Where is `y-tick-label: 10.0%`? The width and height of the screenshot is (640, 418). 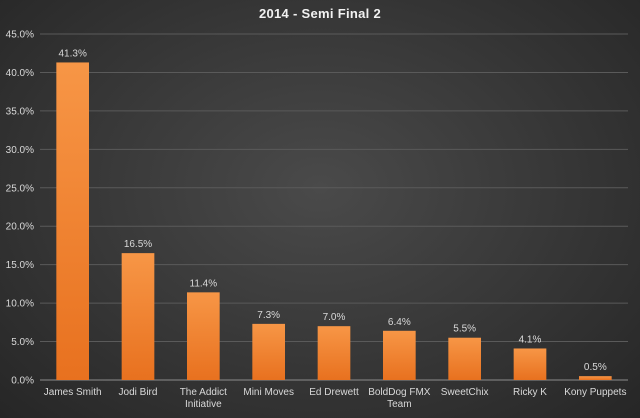 y-tick-label: 10.0% is located at coordinates (20, 304).